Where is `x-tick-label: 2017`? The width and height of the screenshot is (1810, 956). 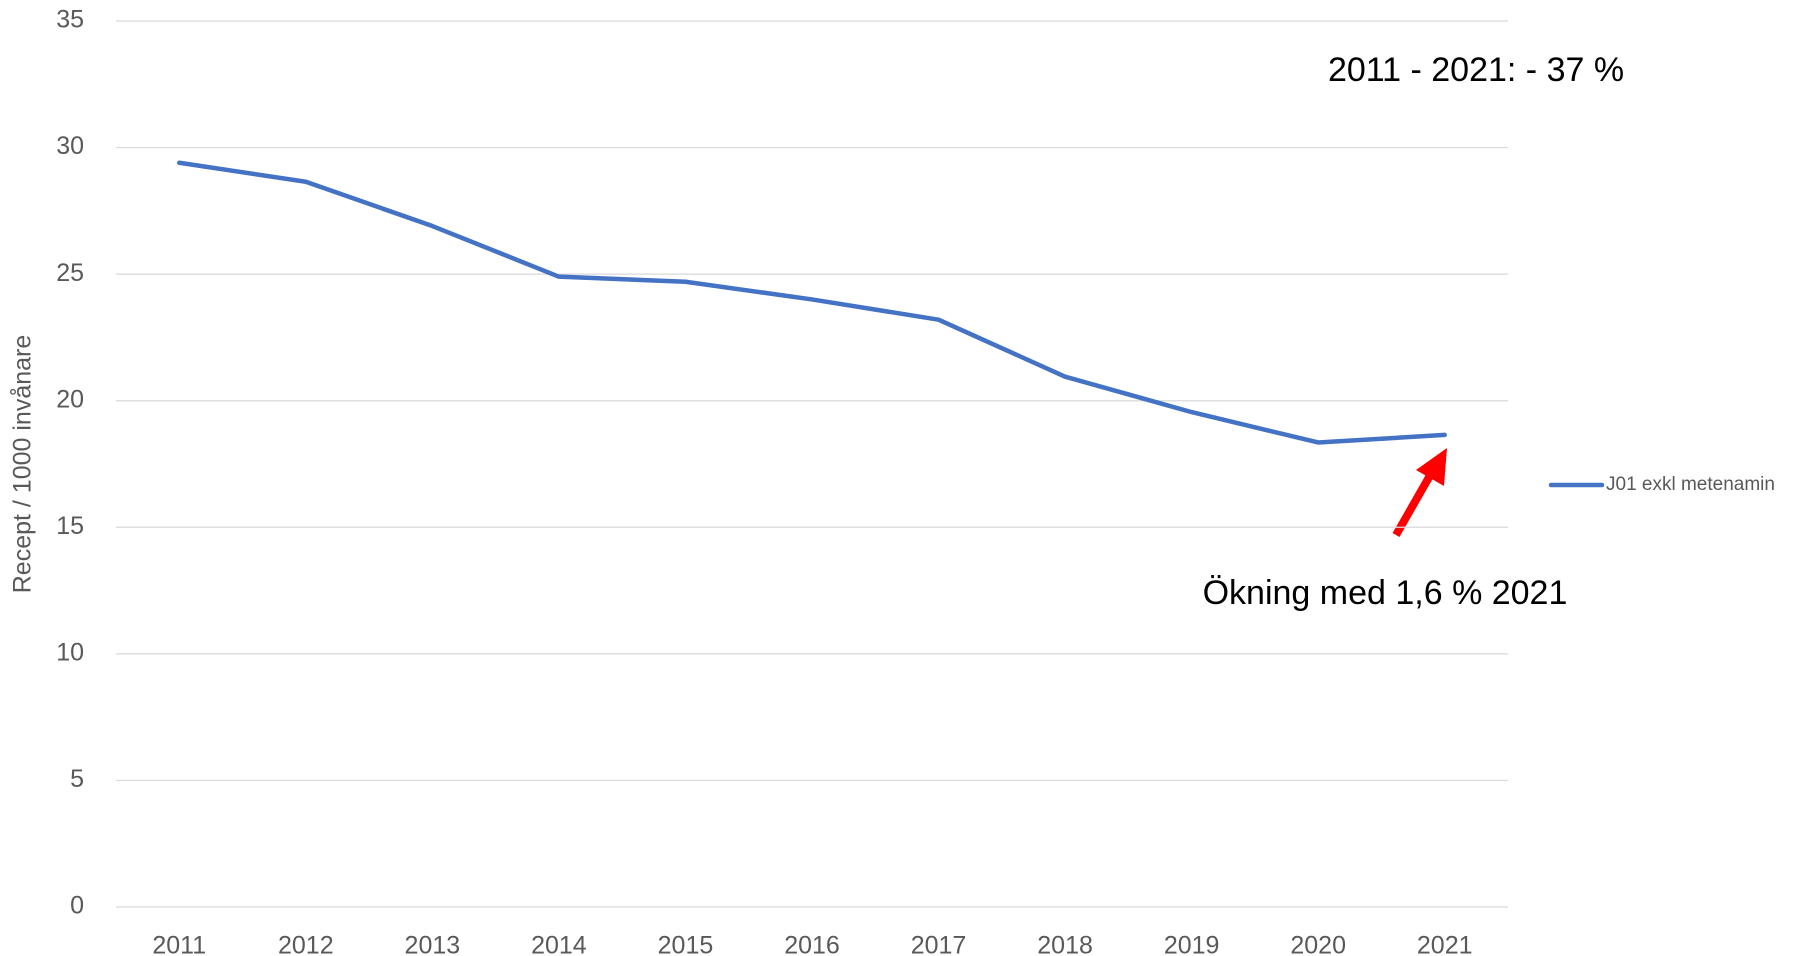 x-tick-label: 2017 is located at coordinates (939, 944).